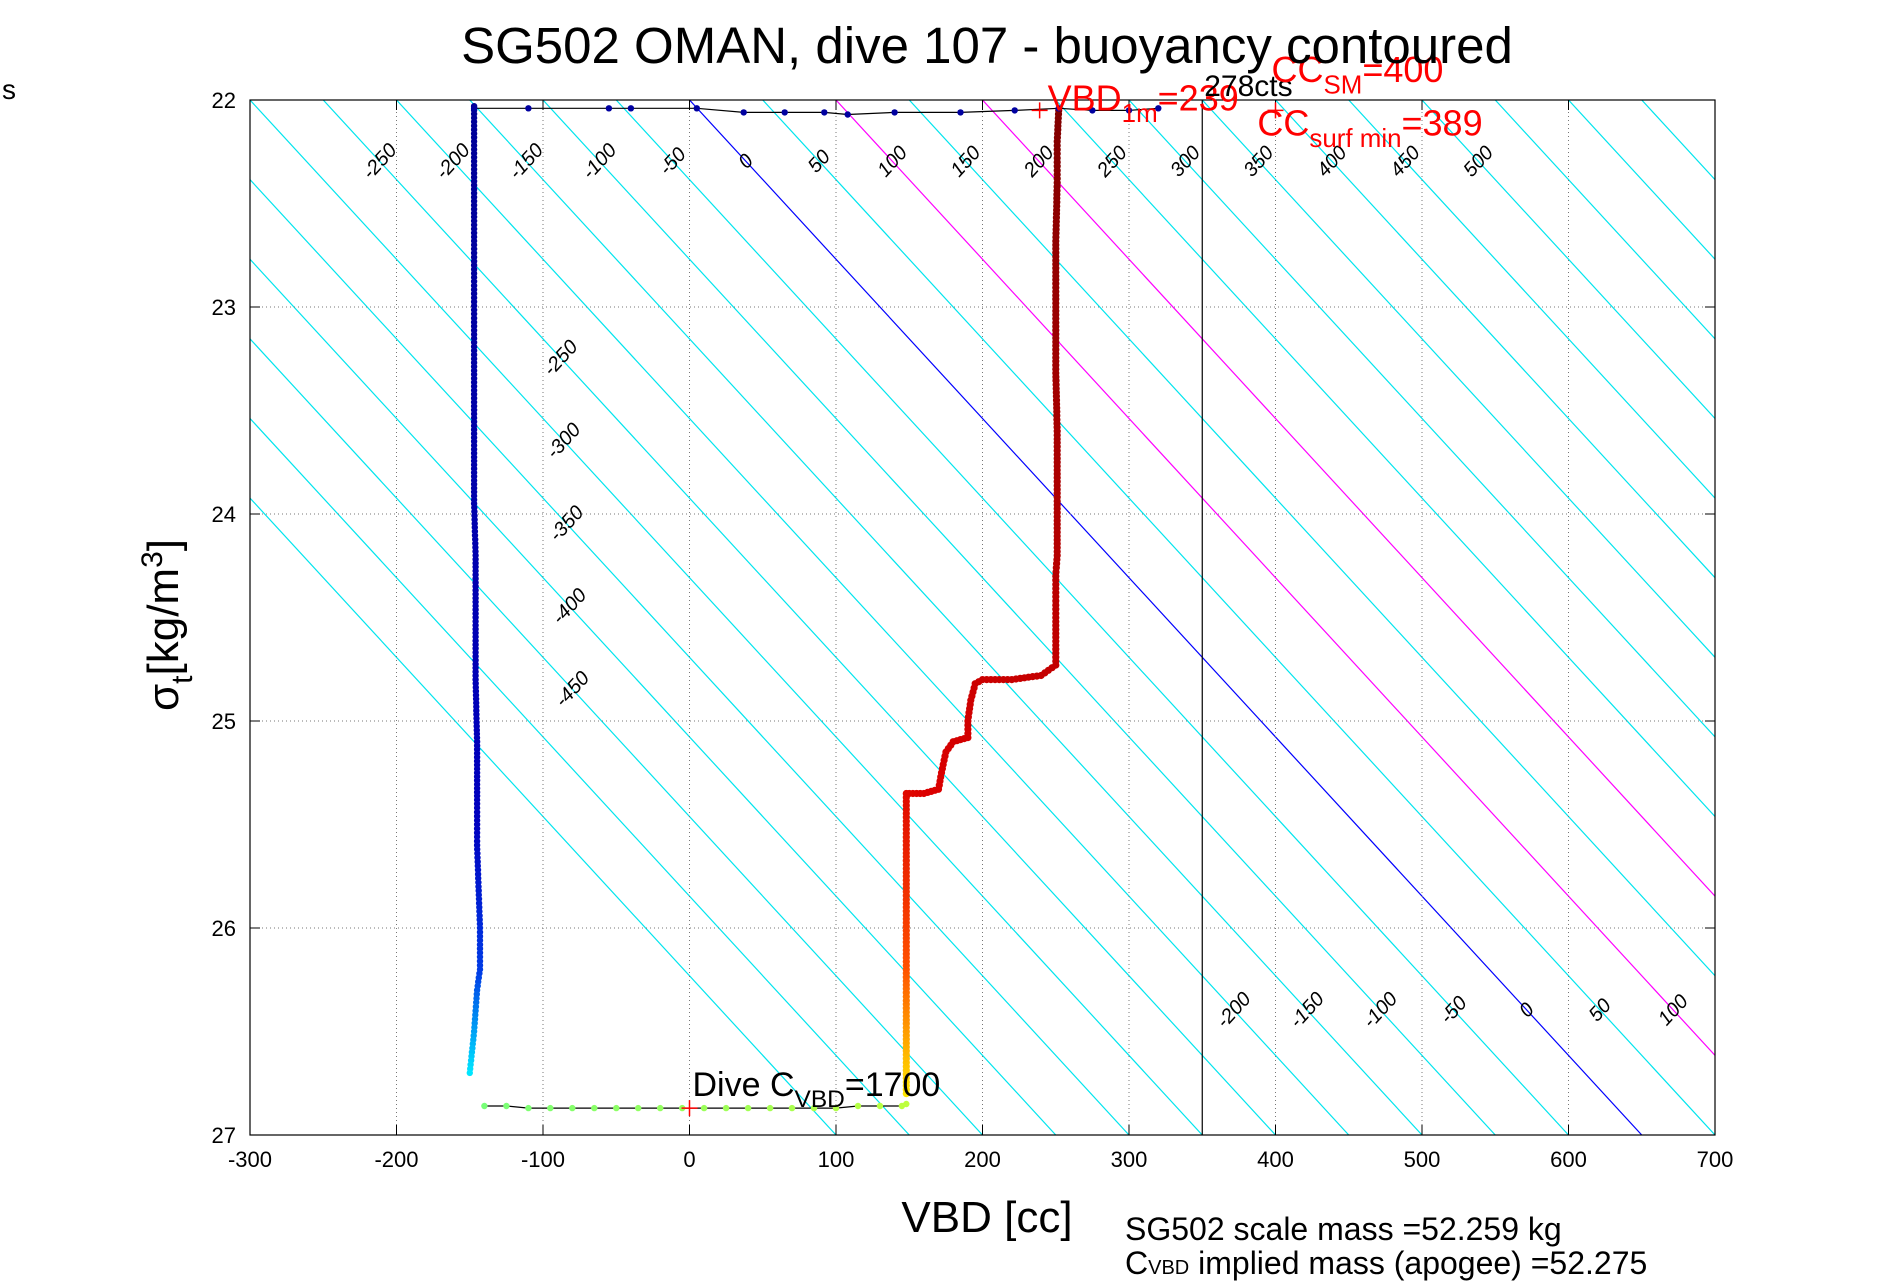 The width and height of the screenshot is (1891, 1285). Describe the element at coordinates (689, 1159) in the screenshot. I see `x-tick-label: 0` at that location.